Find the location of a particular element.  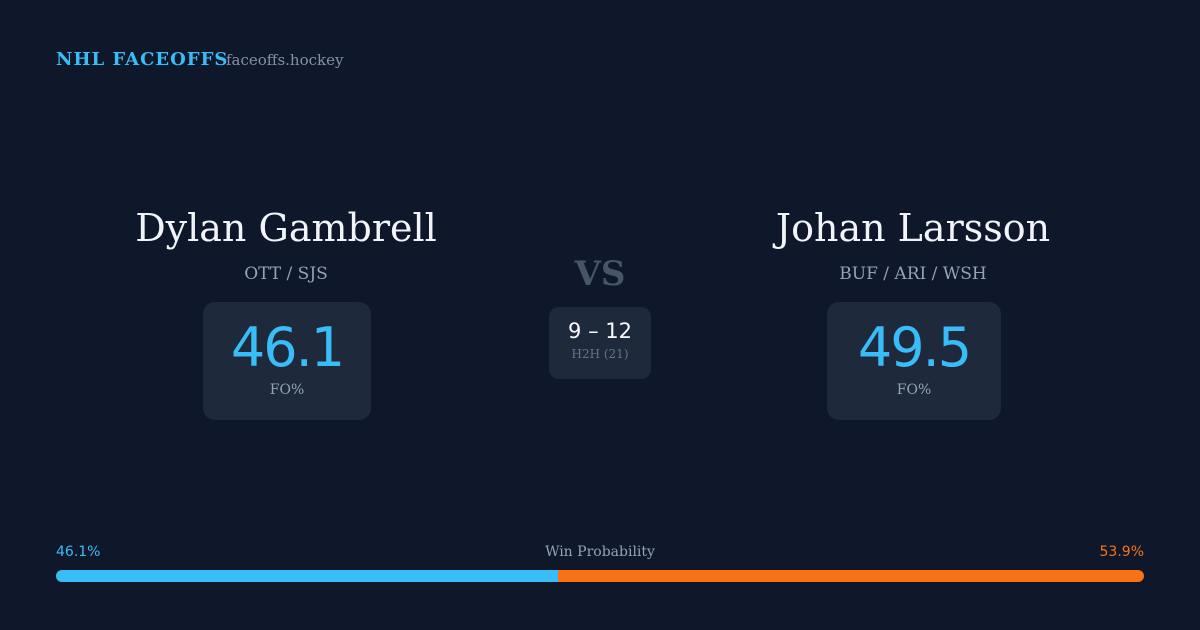

fo-box: 49.5 FO% is located at coordinates (914, 361).